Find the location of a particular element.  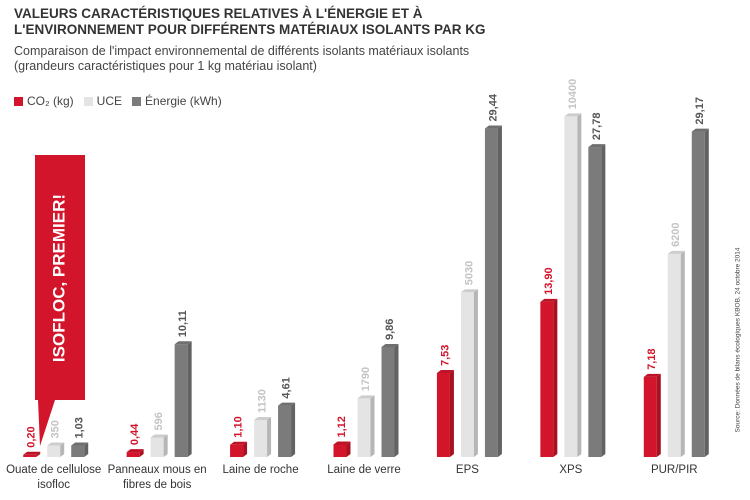

legend-label: Énergie (kWh) is located at coordinates (183, 101).